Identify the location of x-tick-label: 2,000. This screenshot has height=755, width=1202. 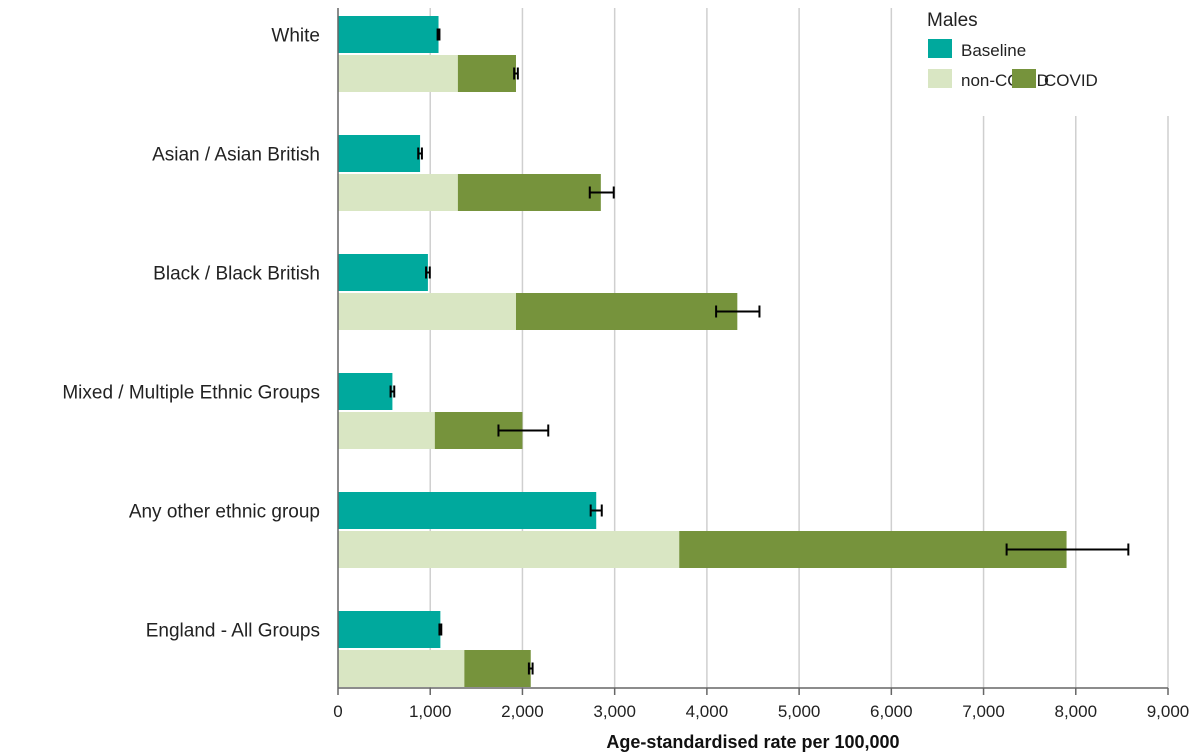
(522, 711).